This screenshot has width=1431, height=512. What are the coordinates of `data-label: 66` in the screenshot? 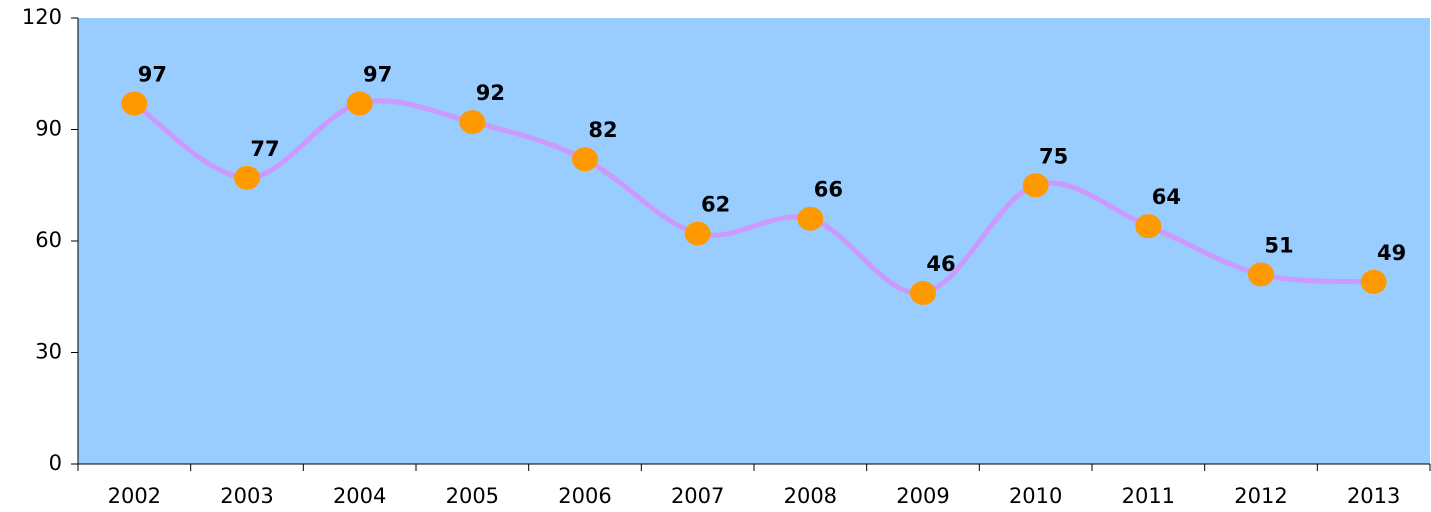 It's located at (828, 190).